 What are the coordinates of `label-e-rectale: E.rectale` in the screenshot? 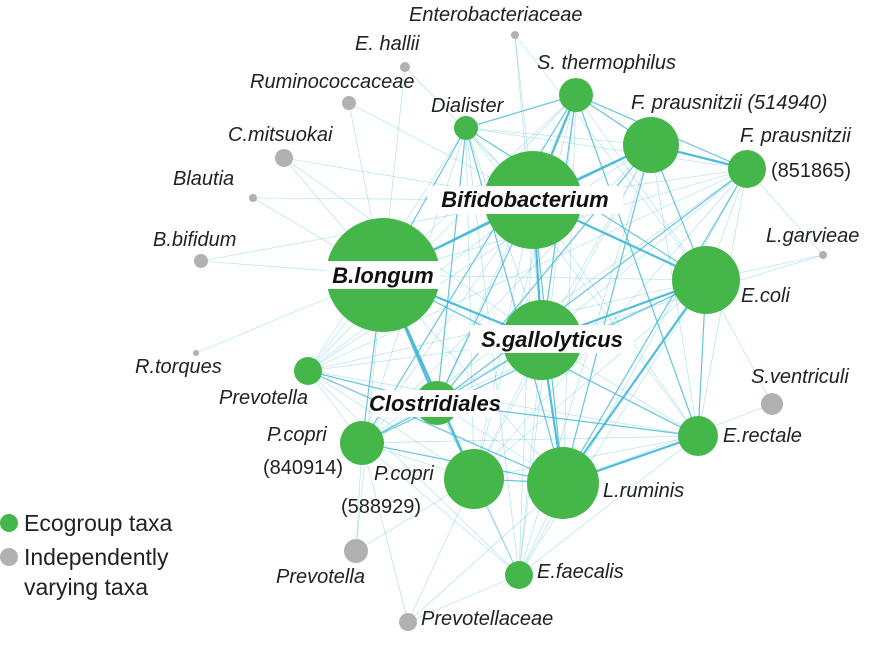 It's located at (762, 436).